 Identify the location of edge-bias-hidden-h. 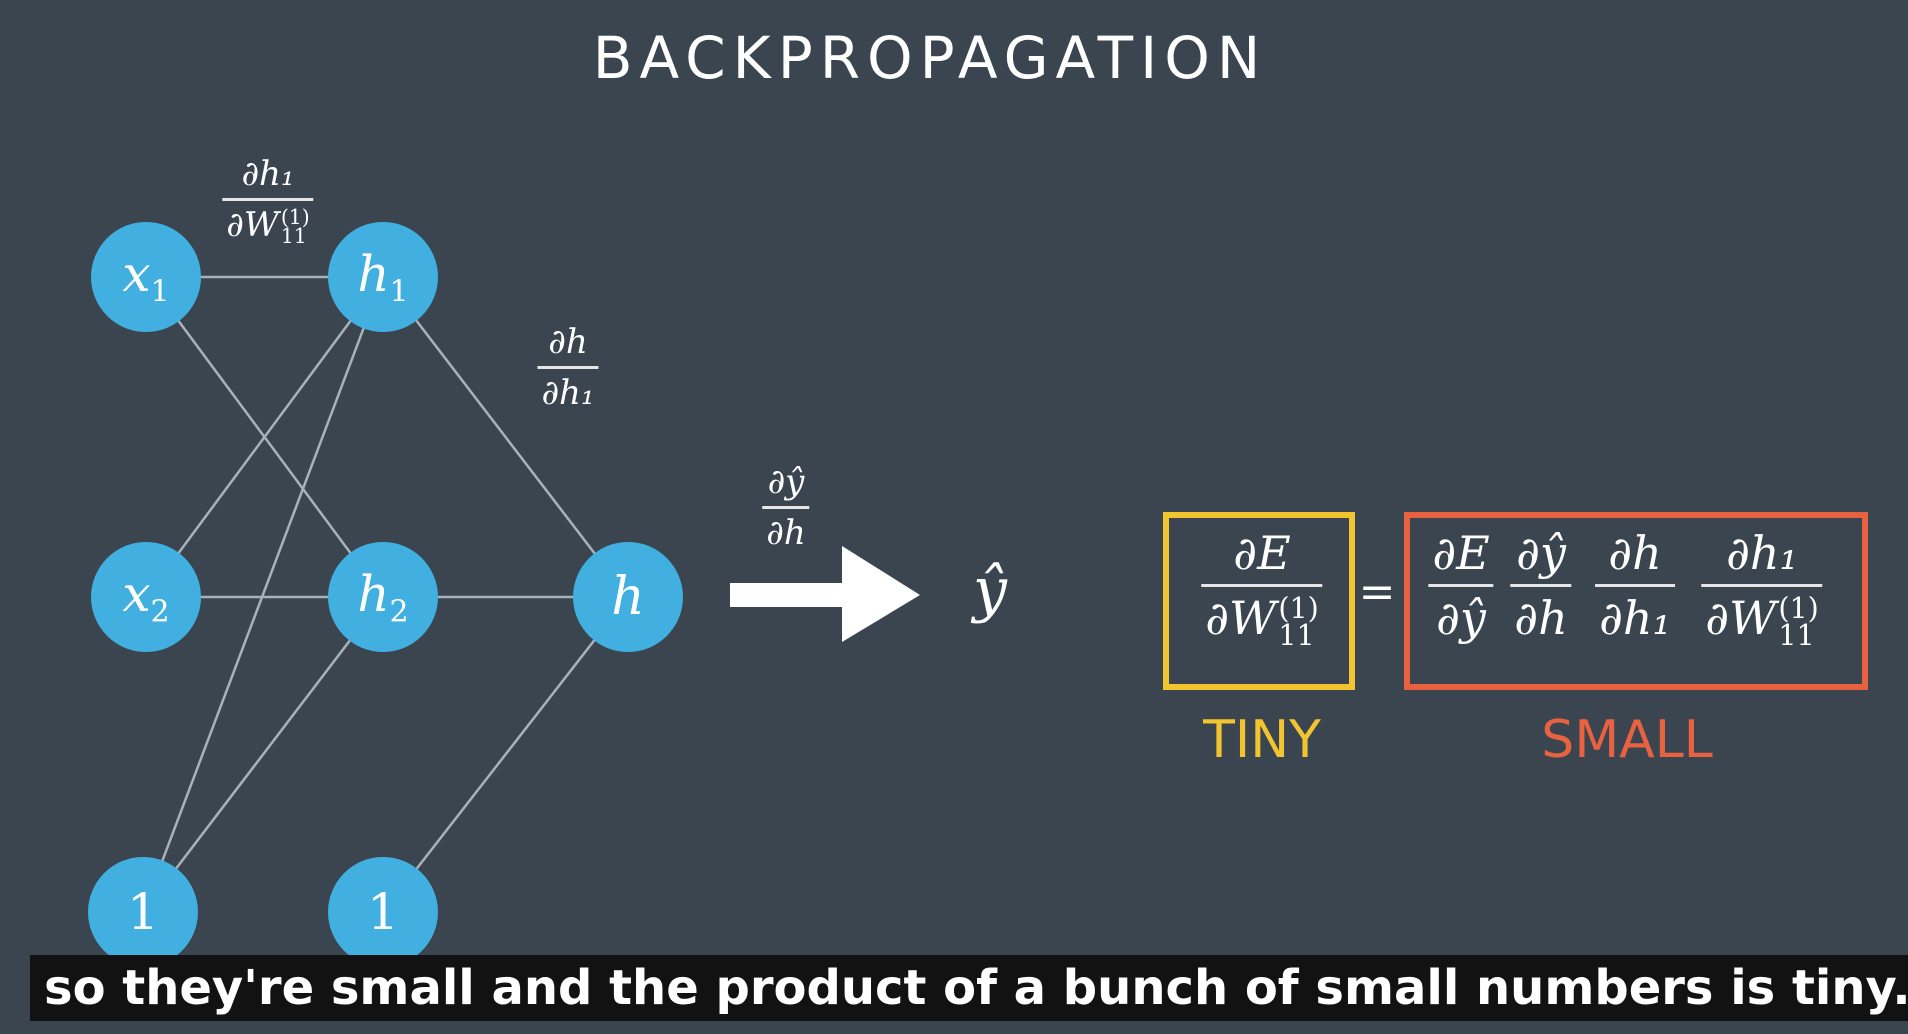
(505, 754).